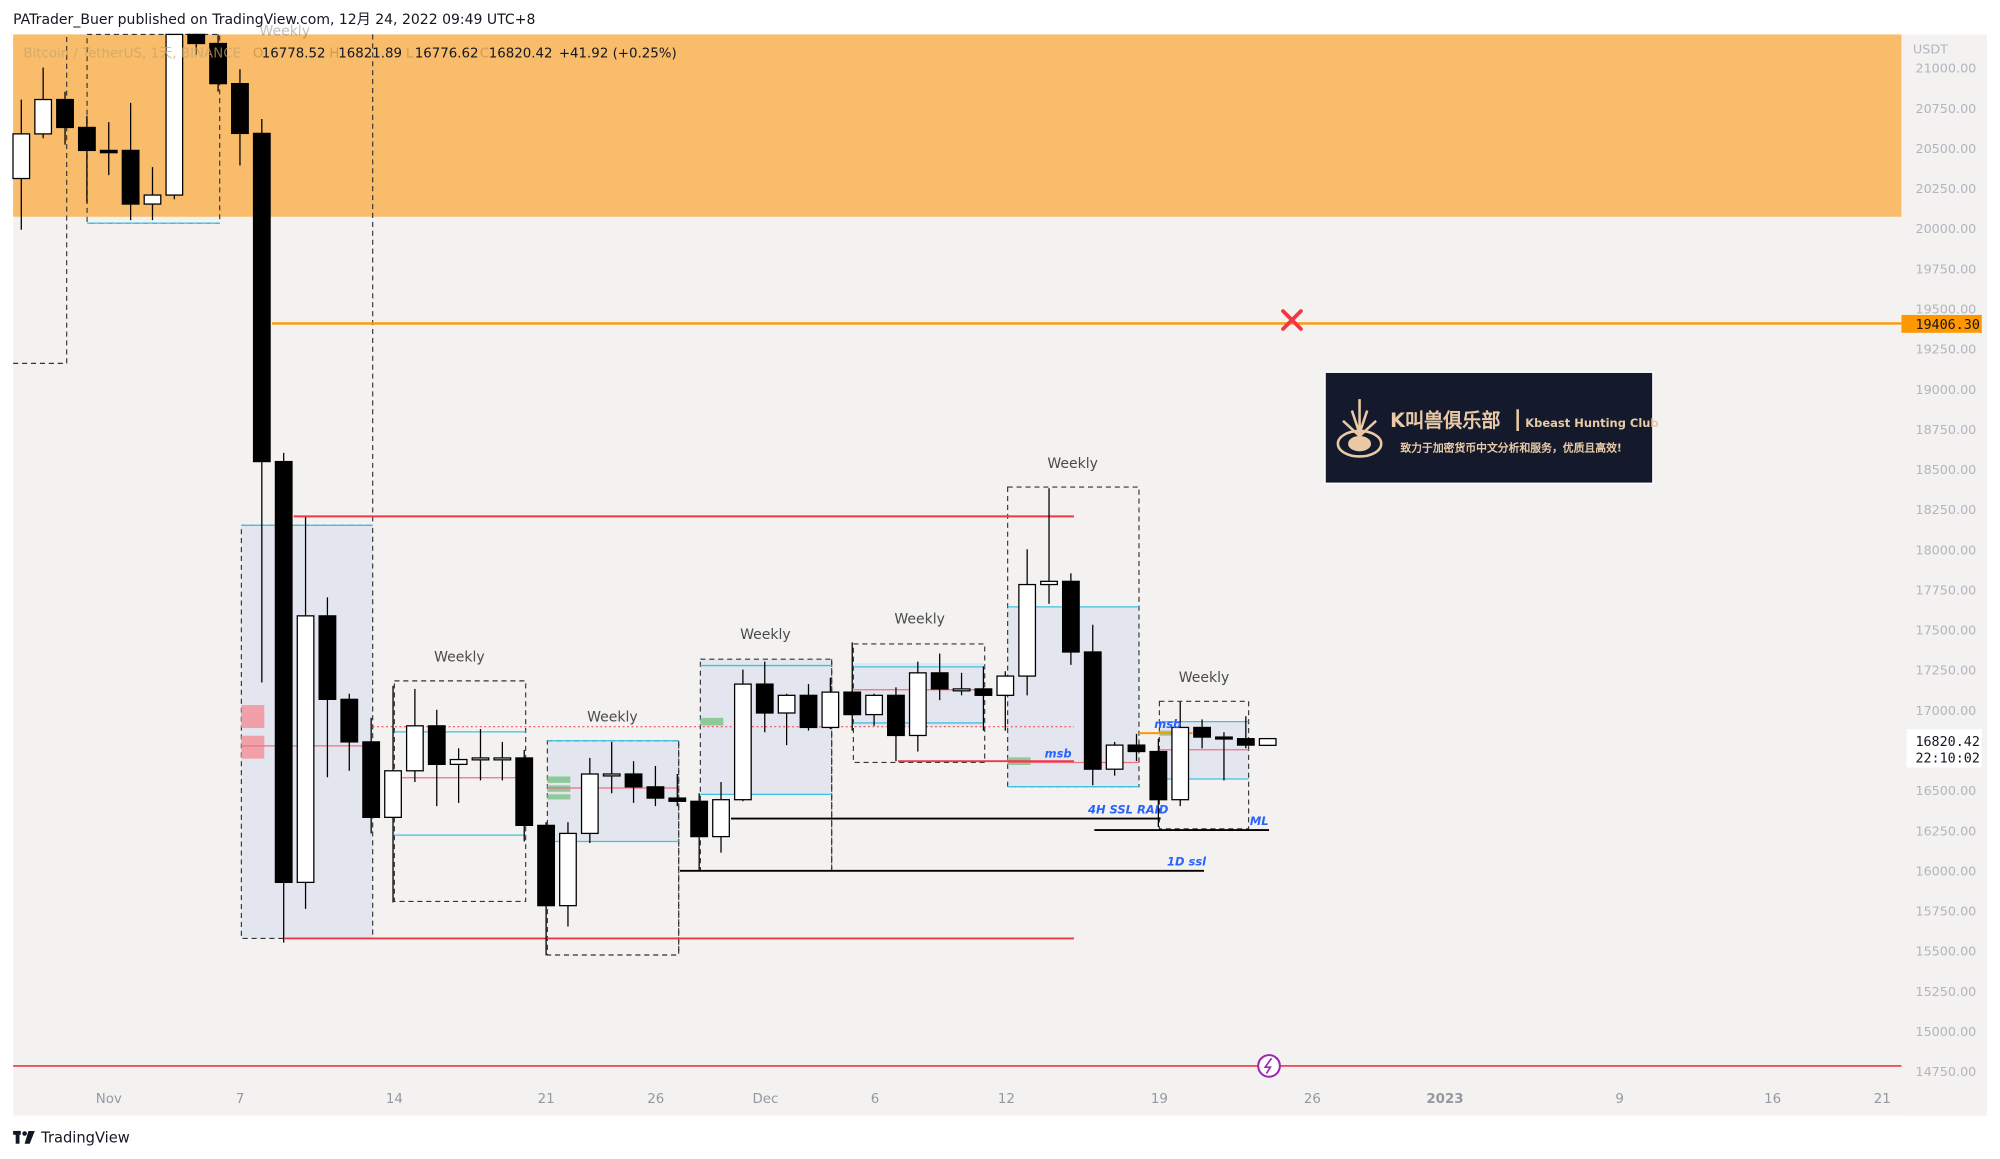 This screenshot has height=1159, width=2000. Describe the element at coordinates (712, 721) in the screenshot. I see `green-zone` at that location.